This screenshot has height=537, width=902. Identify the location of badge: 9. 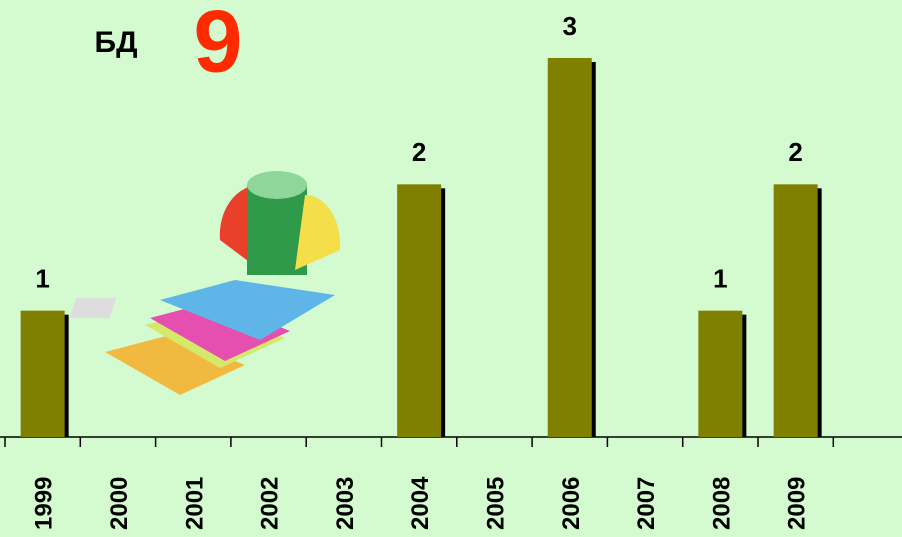
(218, 45).